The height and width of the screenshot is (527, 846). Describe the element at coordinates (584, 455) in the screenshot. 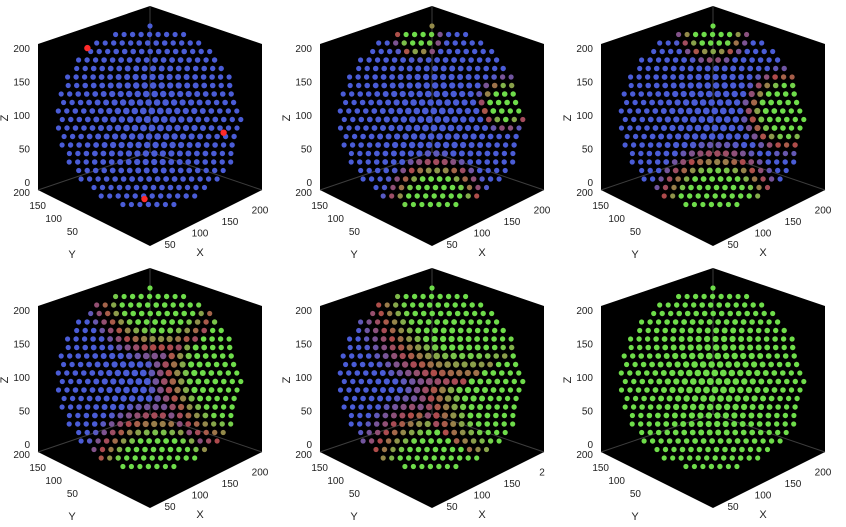

I see `y-tick-label: 200` at that location.